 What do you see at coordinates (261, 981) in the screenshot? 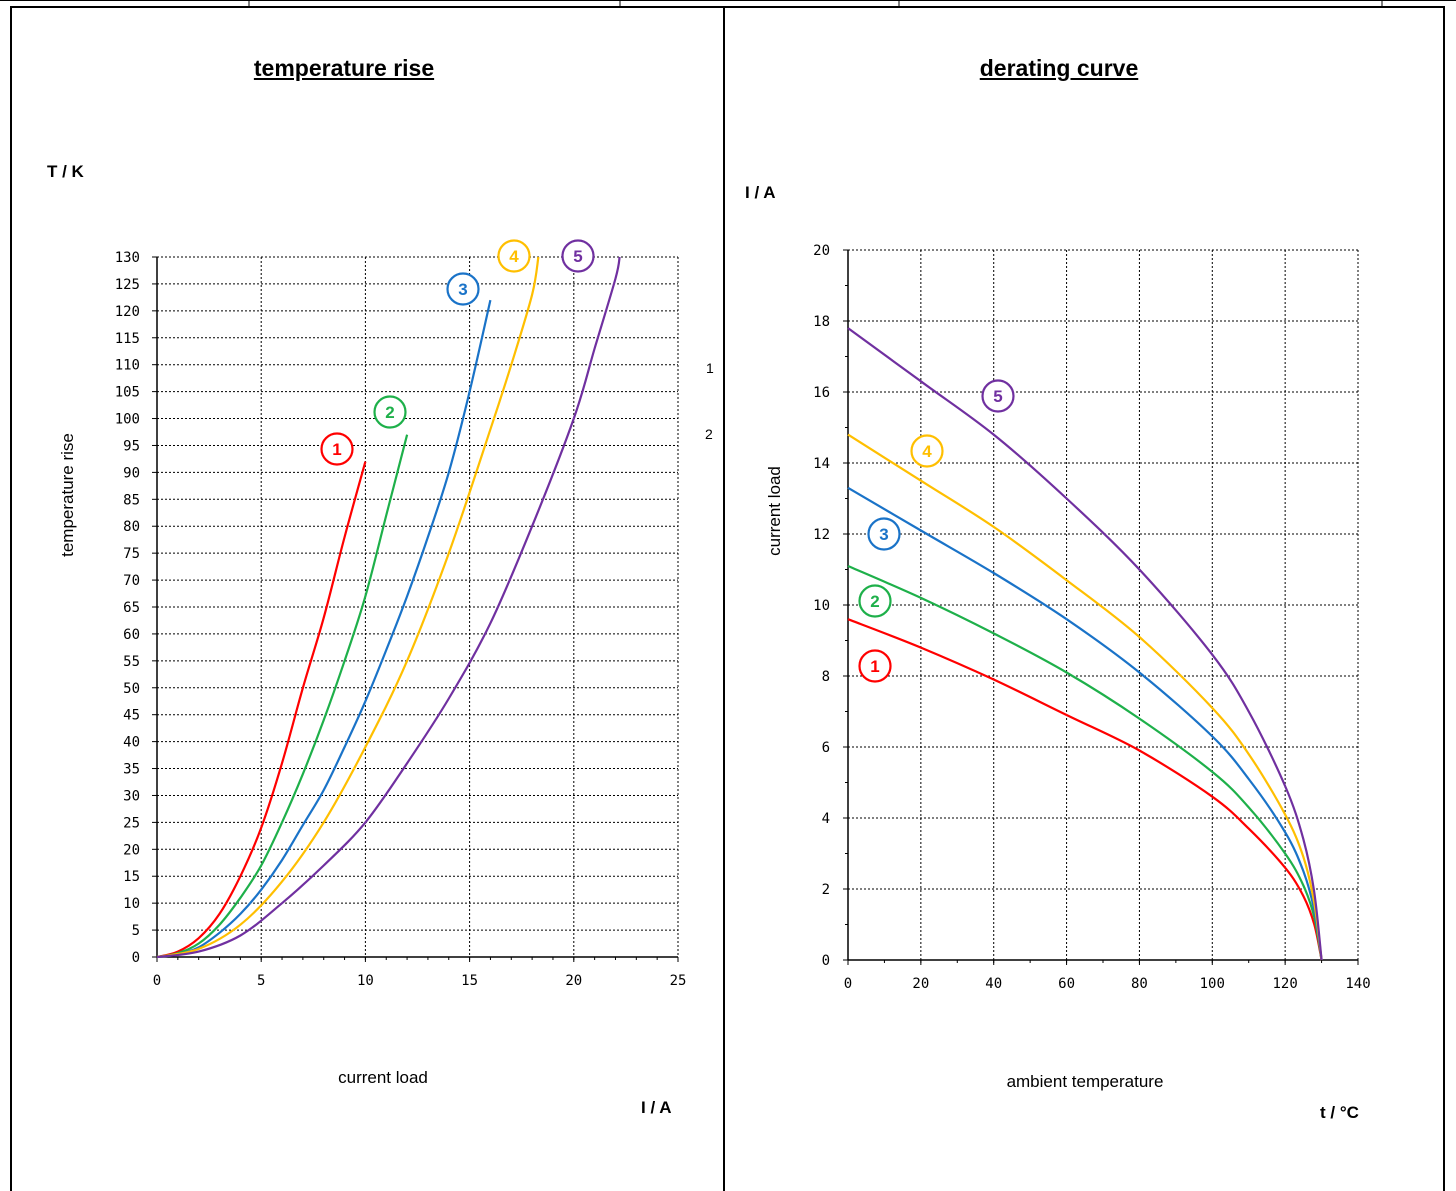
I see `x-tick-label: 5` at bounding box center [261, 981].